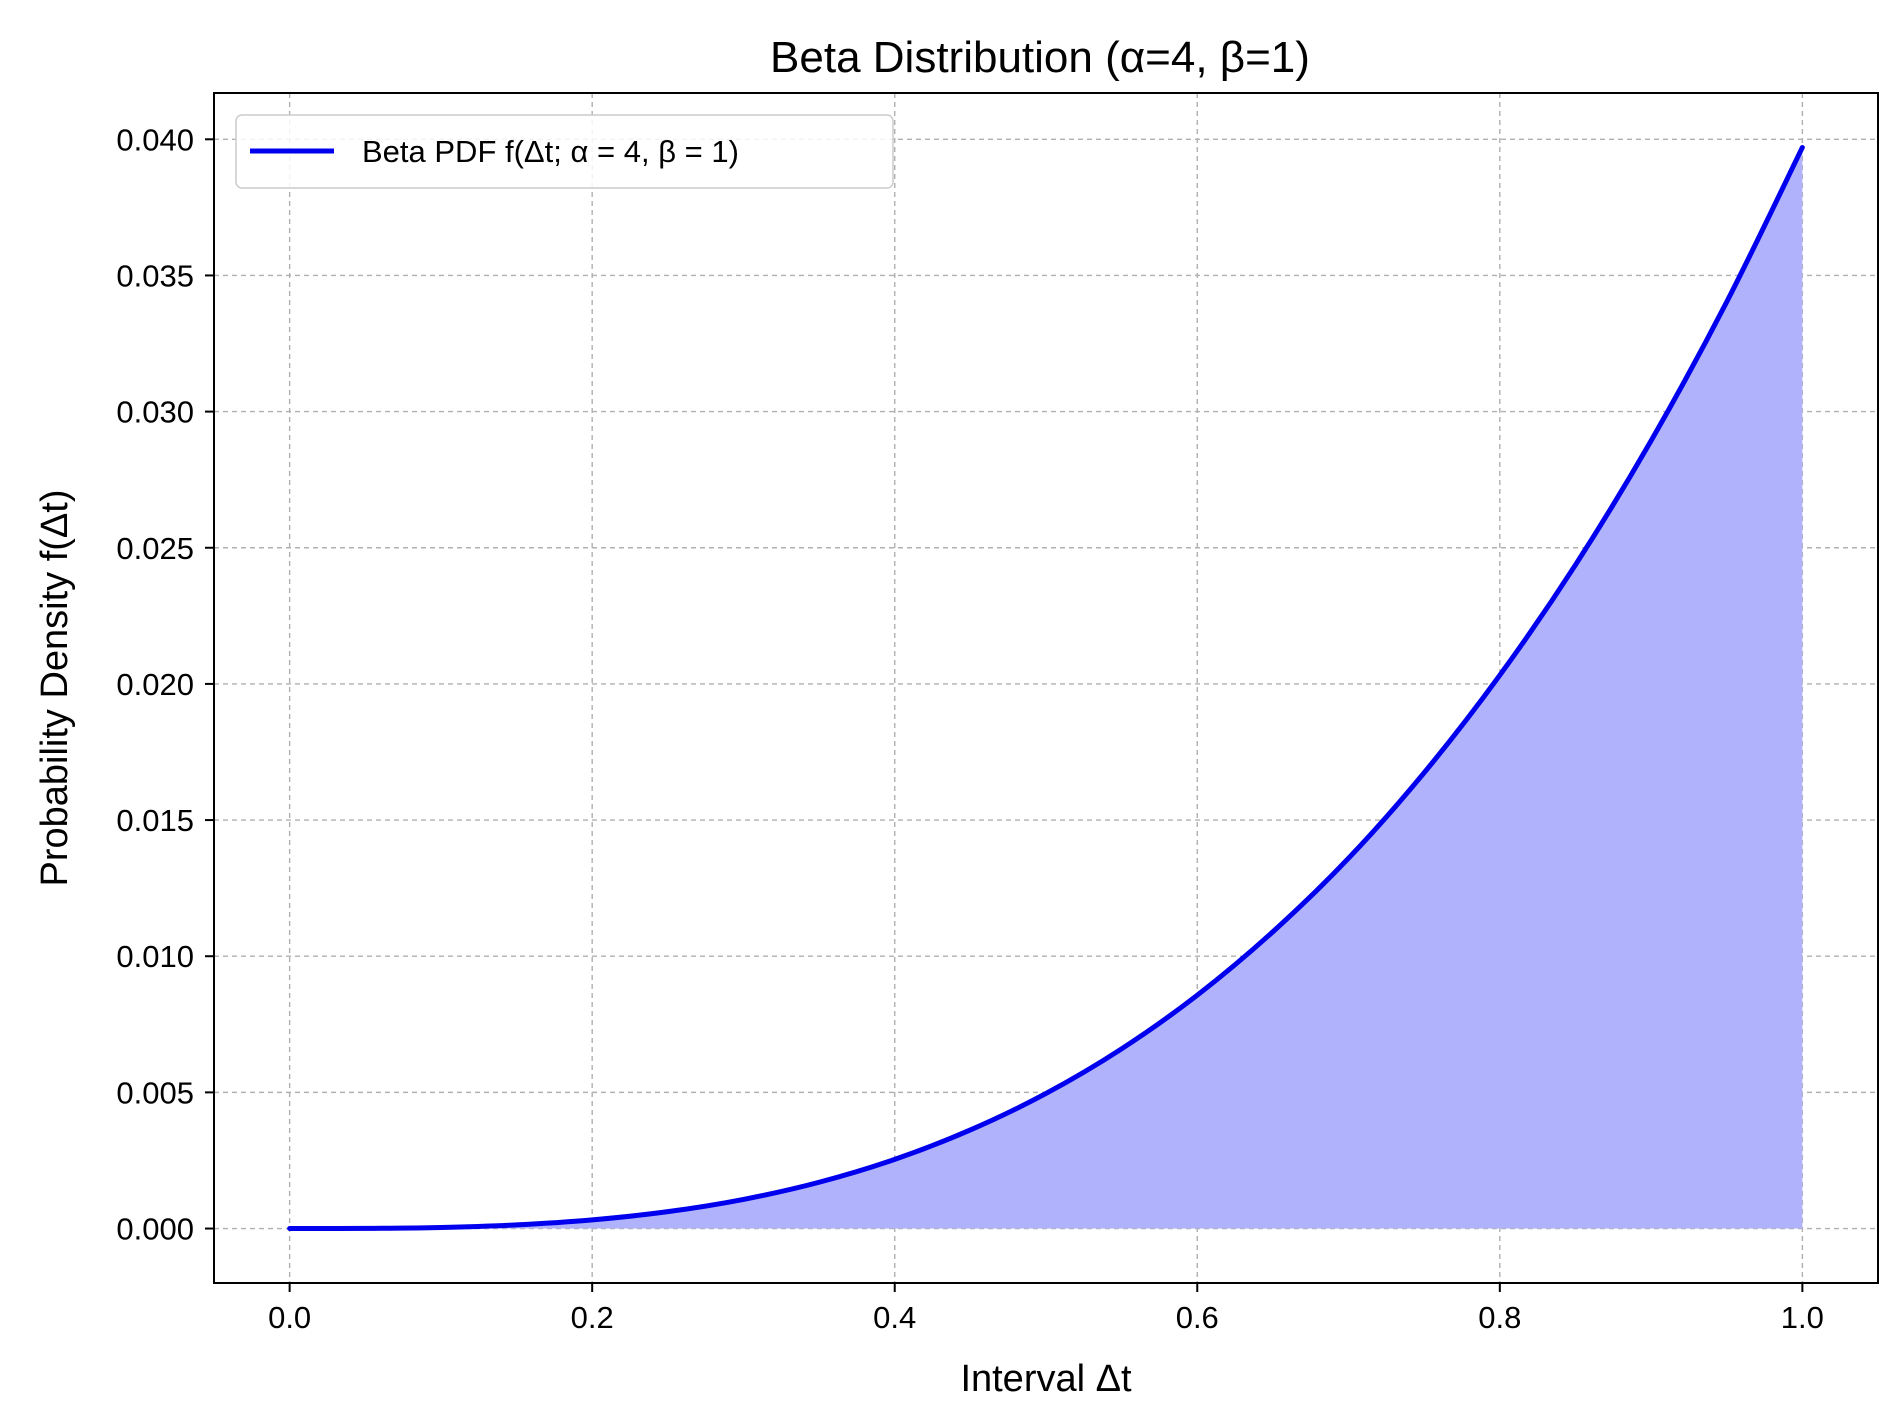 This screenshot has height=1427, width=1903. Describe the element at coordinates (155, 412) in the screenshot. I see `y-tick-label: 0.030` at that location.